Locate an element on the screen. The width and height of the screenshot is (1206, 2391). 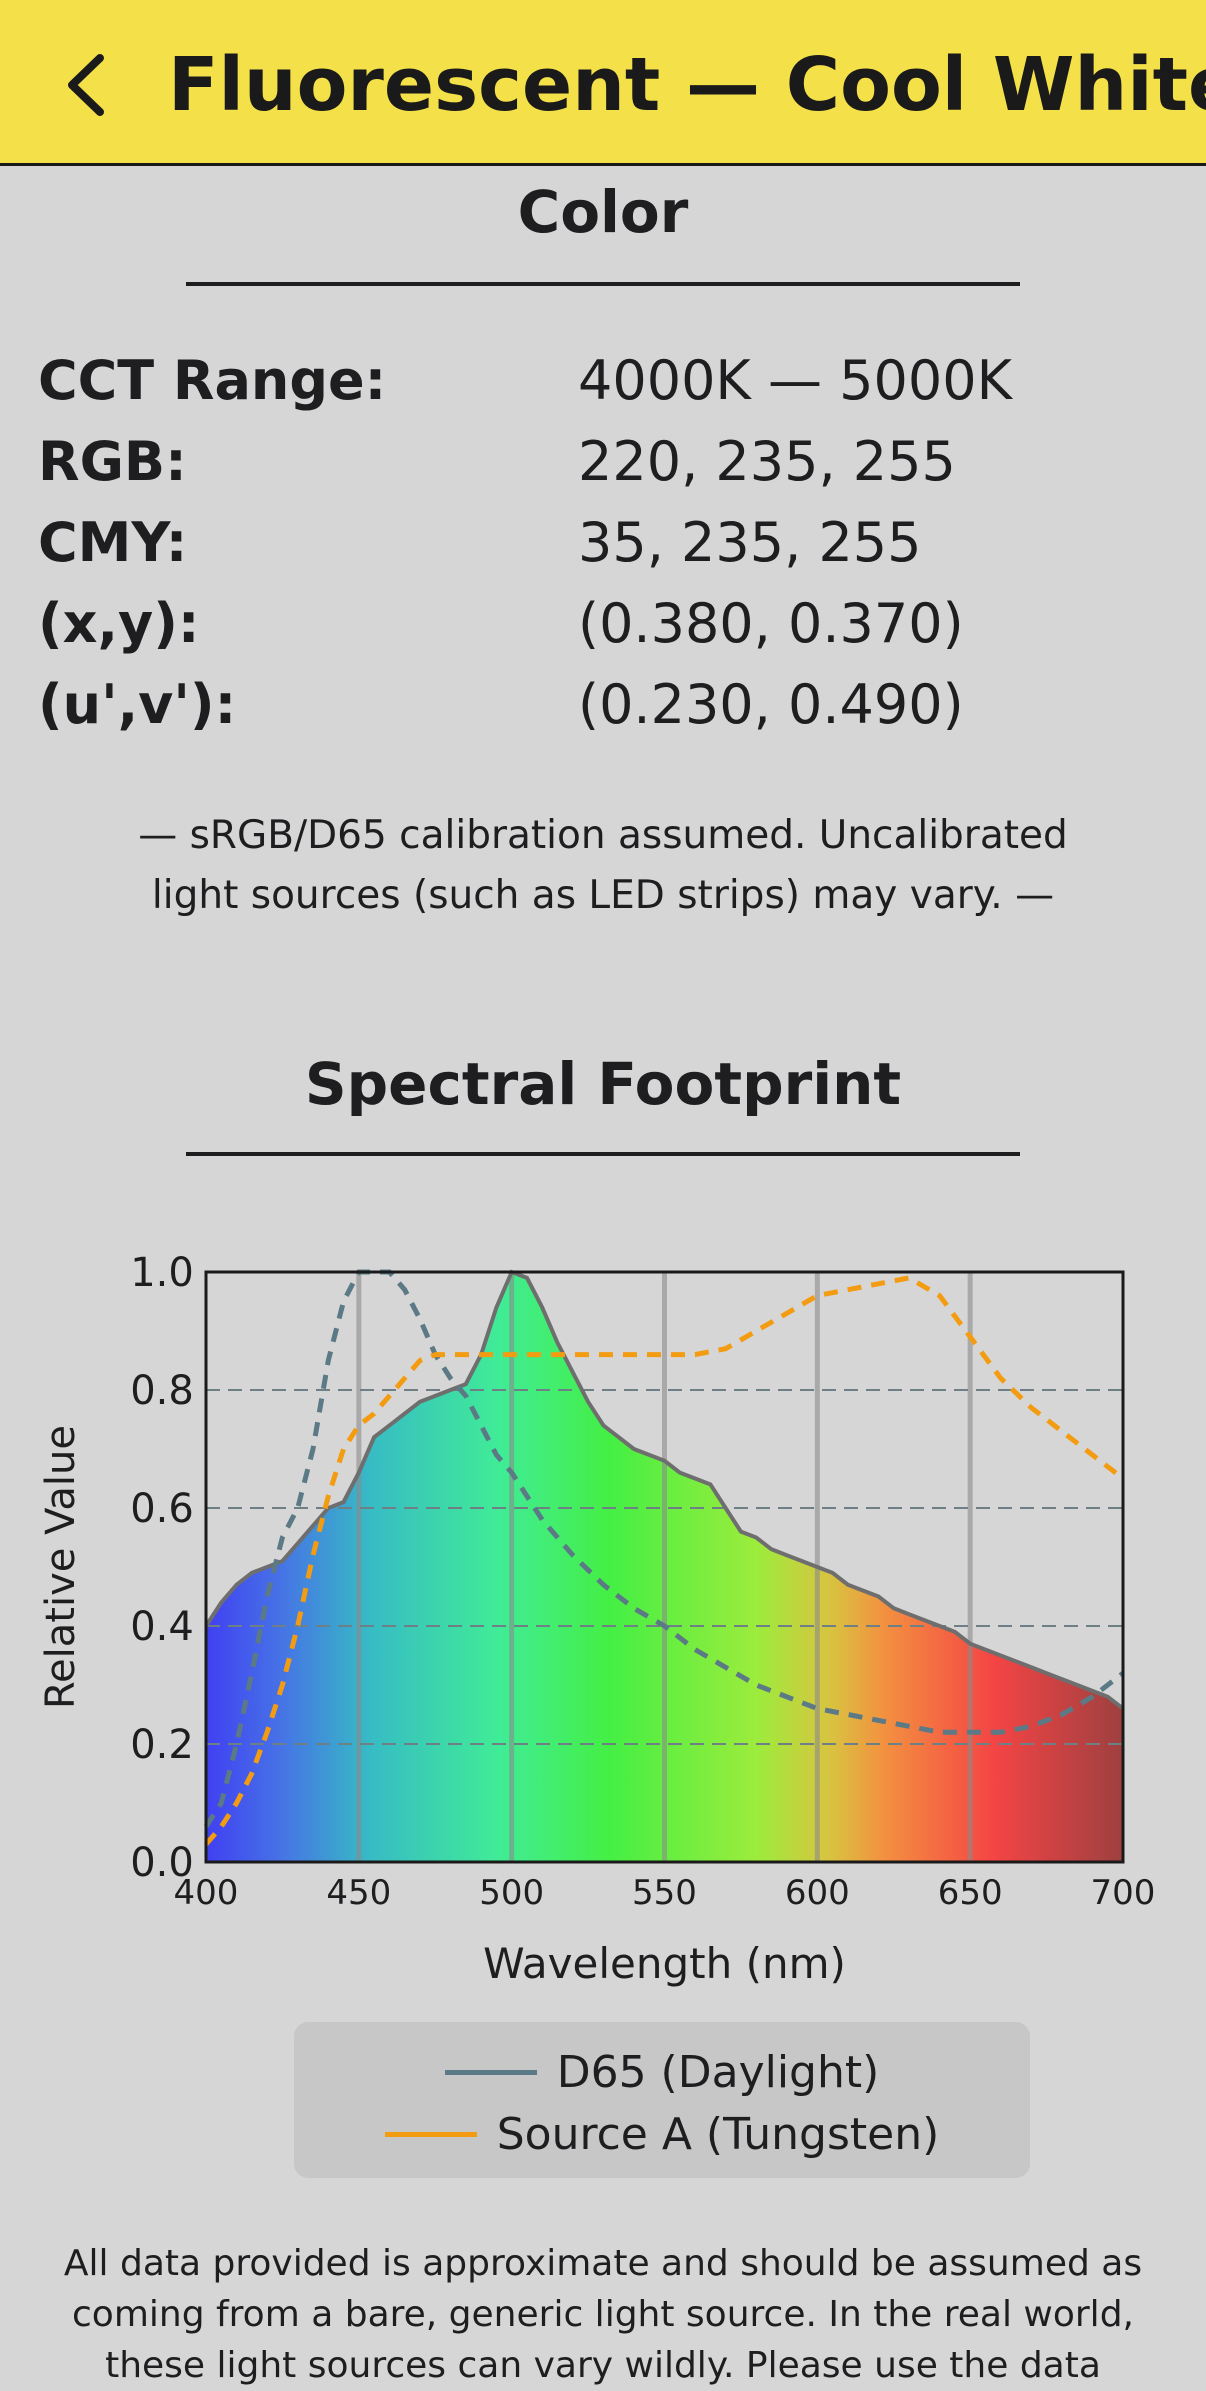
y-tick-label: 0.0 is located at coordinates (162, 1863).